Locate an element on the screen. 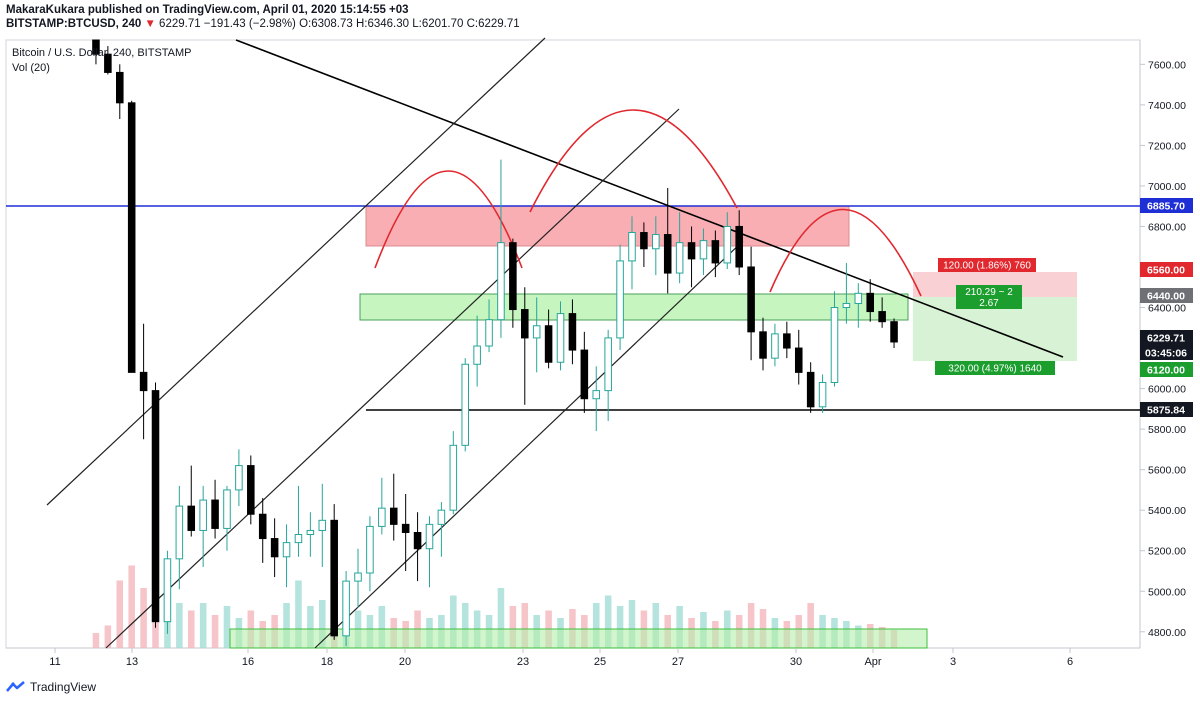  volume-zone-box is located at coordinates (578, 638).